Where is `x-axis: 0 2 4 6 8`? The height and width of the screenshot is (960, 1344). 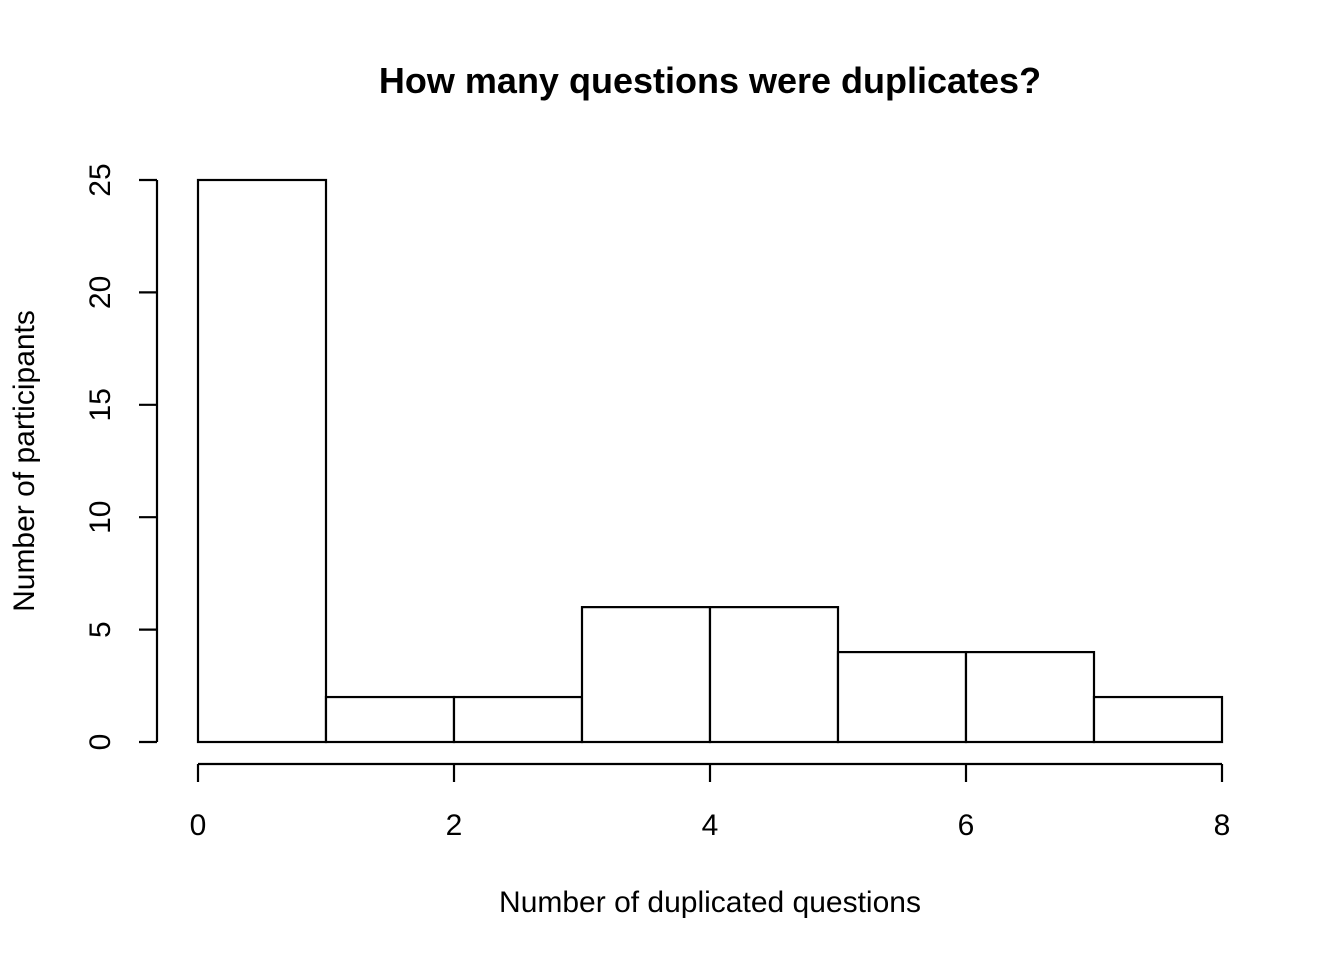 x-axis: 0 2 4 6 8 is located at coordinates (710, 802).